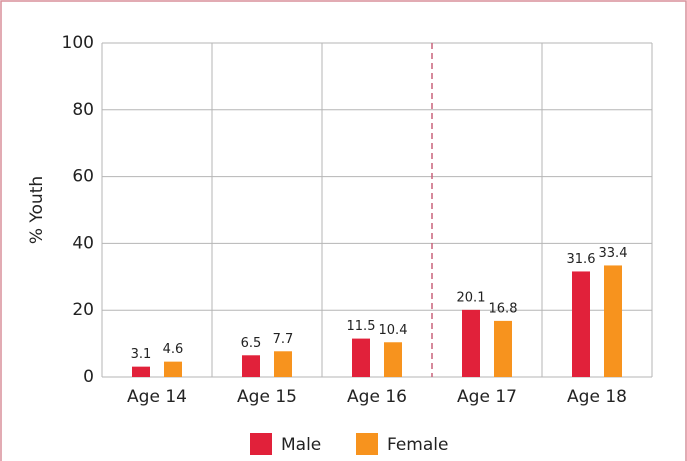 This screenshot has height=461, width=687. Describe the element at coordinates (377, 397) in the screenshot. I see `x-tick-label: Age 16` at that location.